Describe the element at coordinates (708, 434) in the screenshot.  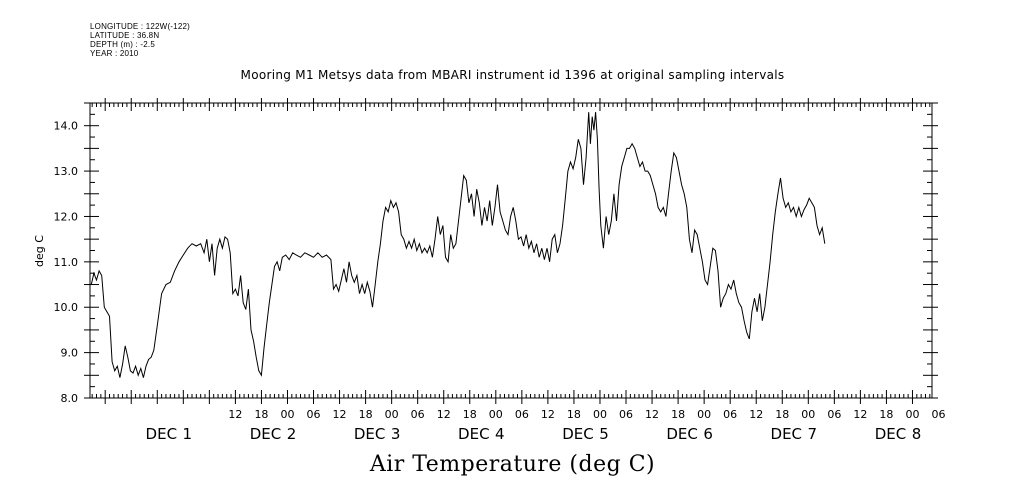
I see `x-day-label: 6` at that location.